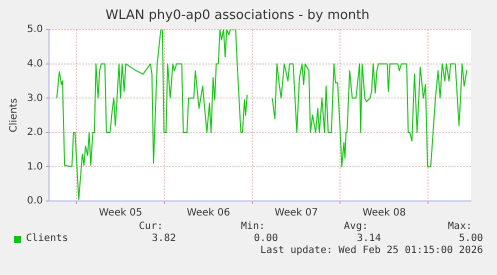 This screenshot has width=497, height=275. Describe the element at coordinates (34, 64) in the screenshot. I see `y-tick-label: 4.0` at that location.